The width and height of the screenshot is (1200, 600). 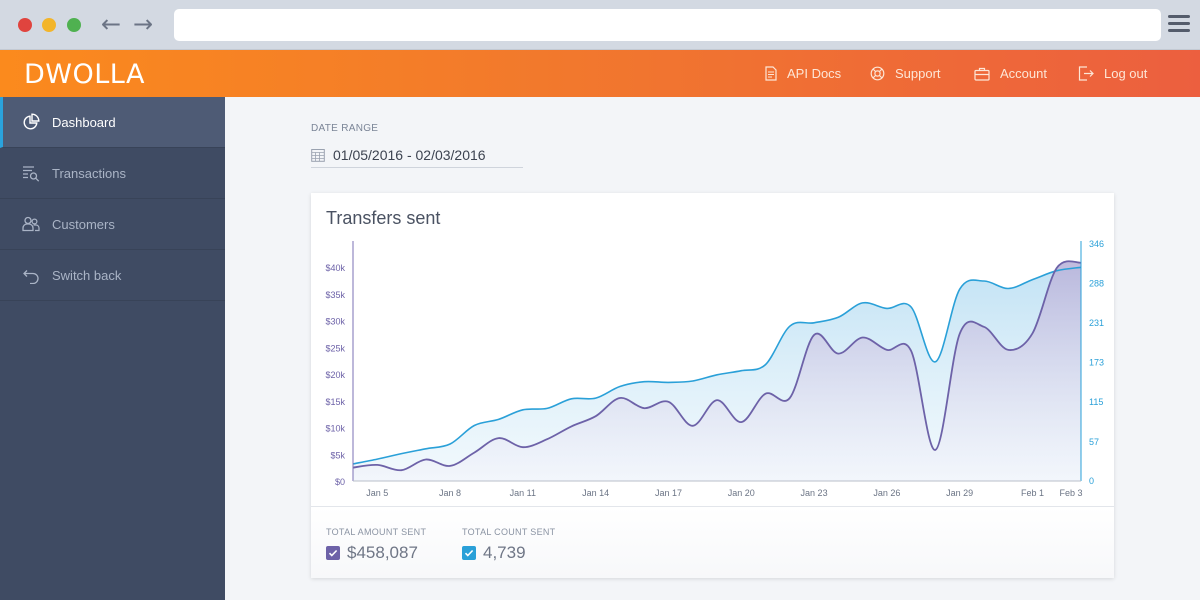 I want to click on close-window-button, so click(x=25, y=25).